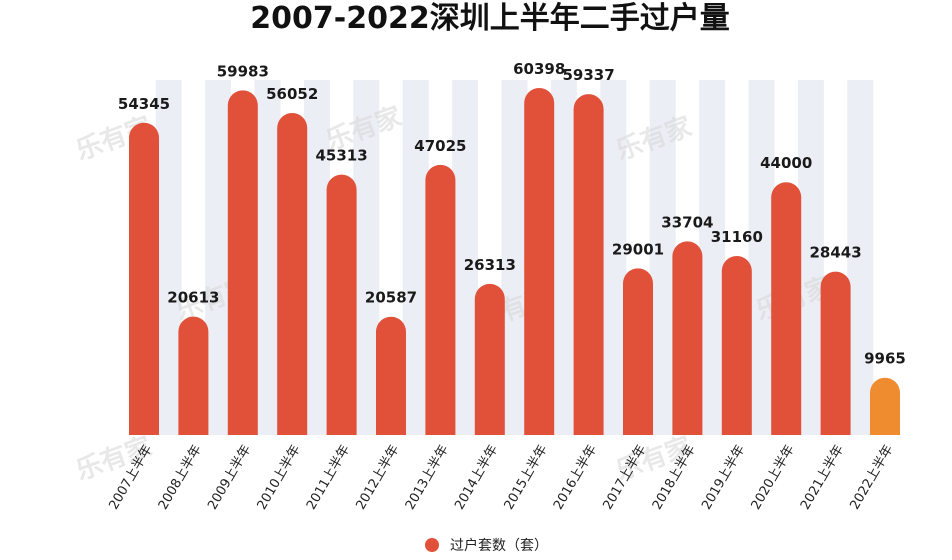  I want to click on value-label: 29001, so click(638, 249).